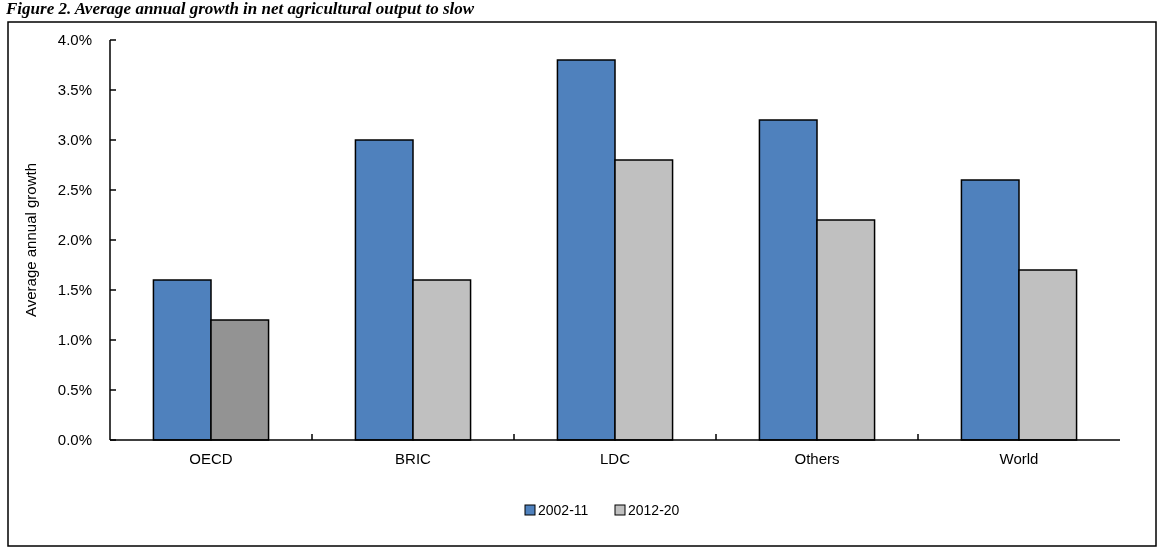 Image resolution: width=1160 pixels, height=549 pixels. What do you see at coordinates (240, 9) in the screenshot?
I see `chart-title: Figure 2. Average annual growth in net agricultural output to slow` at bounding box center [240, 9].